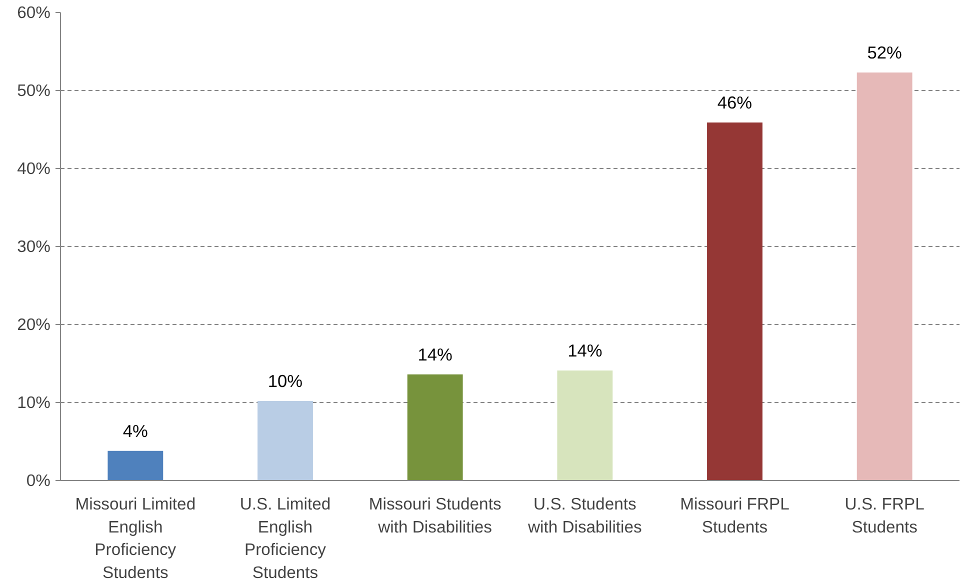  Describe the element at coordinates (34, 168) in the screenshot. I see `y-tick-label: 40%` at that location.